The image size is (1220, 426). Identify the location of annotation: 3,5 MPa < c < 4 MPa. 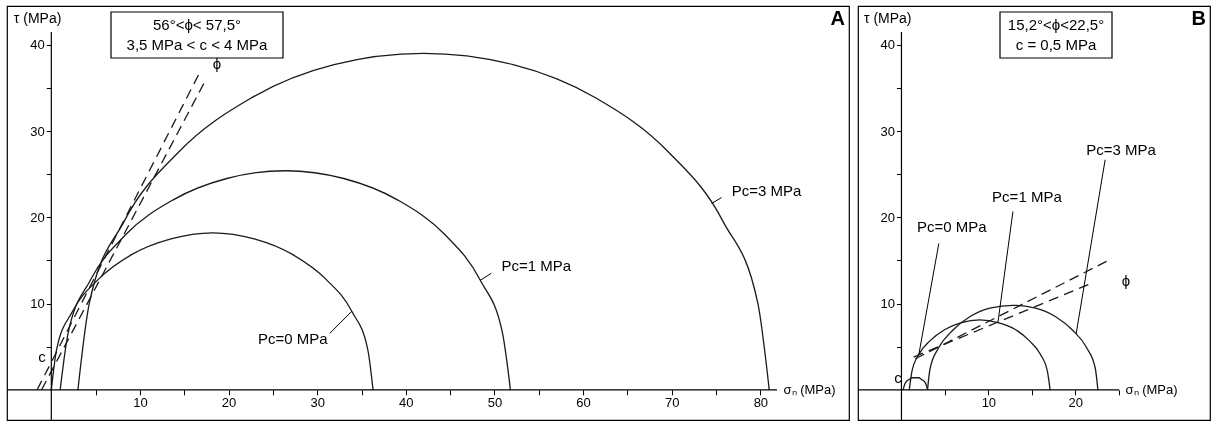
(197, 44).